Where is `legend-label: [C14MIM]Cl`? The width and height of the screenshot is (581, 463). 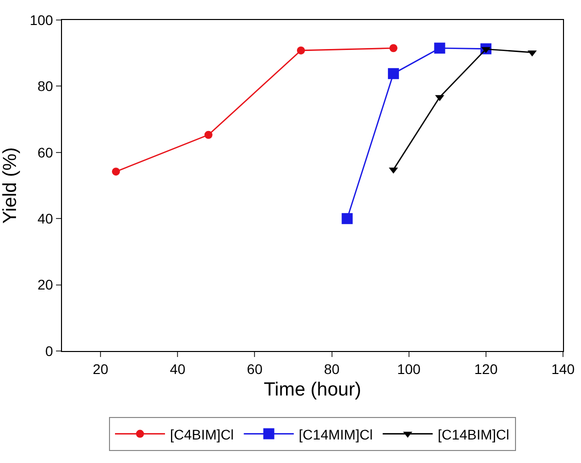
legend-label: [C14MIM]Cl is located at coordinates (335, 434).